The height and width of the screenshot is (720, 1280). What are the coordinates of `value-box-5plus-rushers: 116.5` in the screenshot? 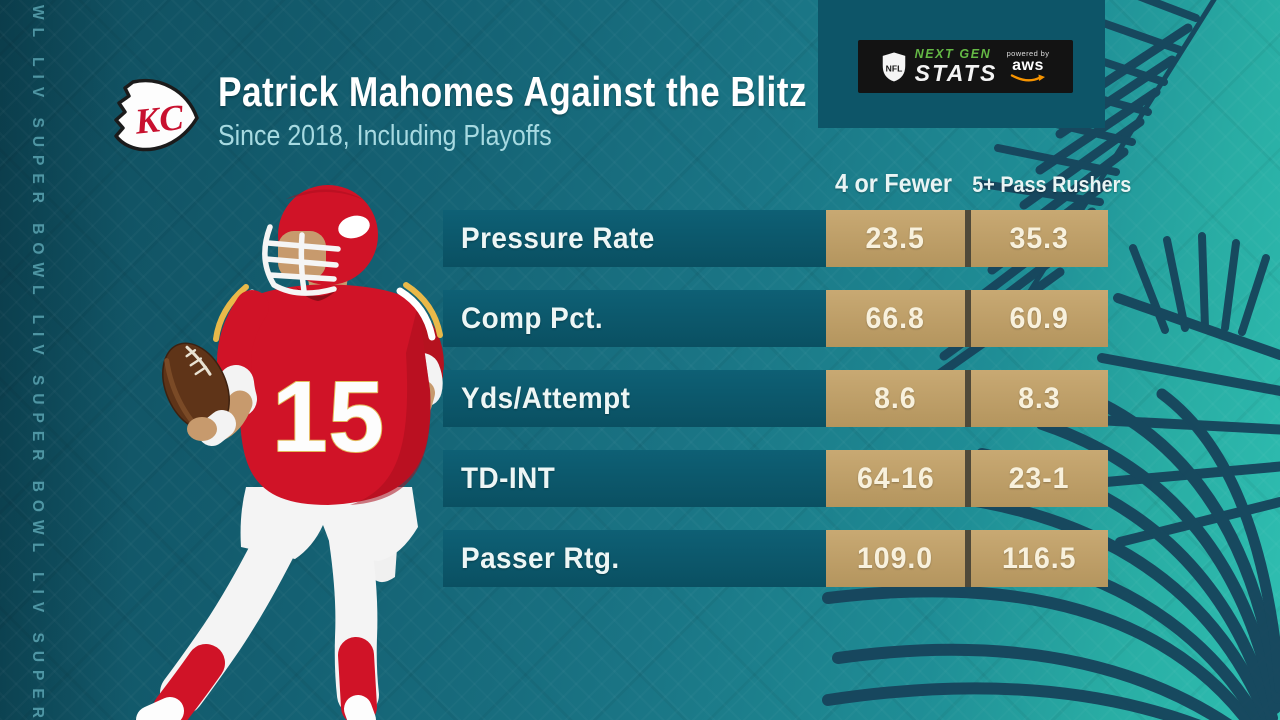 It's located at (1039, 558).